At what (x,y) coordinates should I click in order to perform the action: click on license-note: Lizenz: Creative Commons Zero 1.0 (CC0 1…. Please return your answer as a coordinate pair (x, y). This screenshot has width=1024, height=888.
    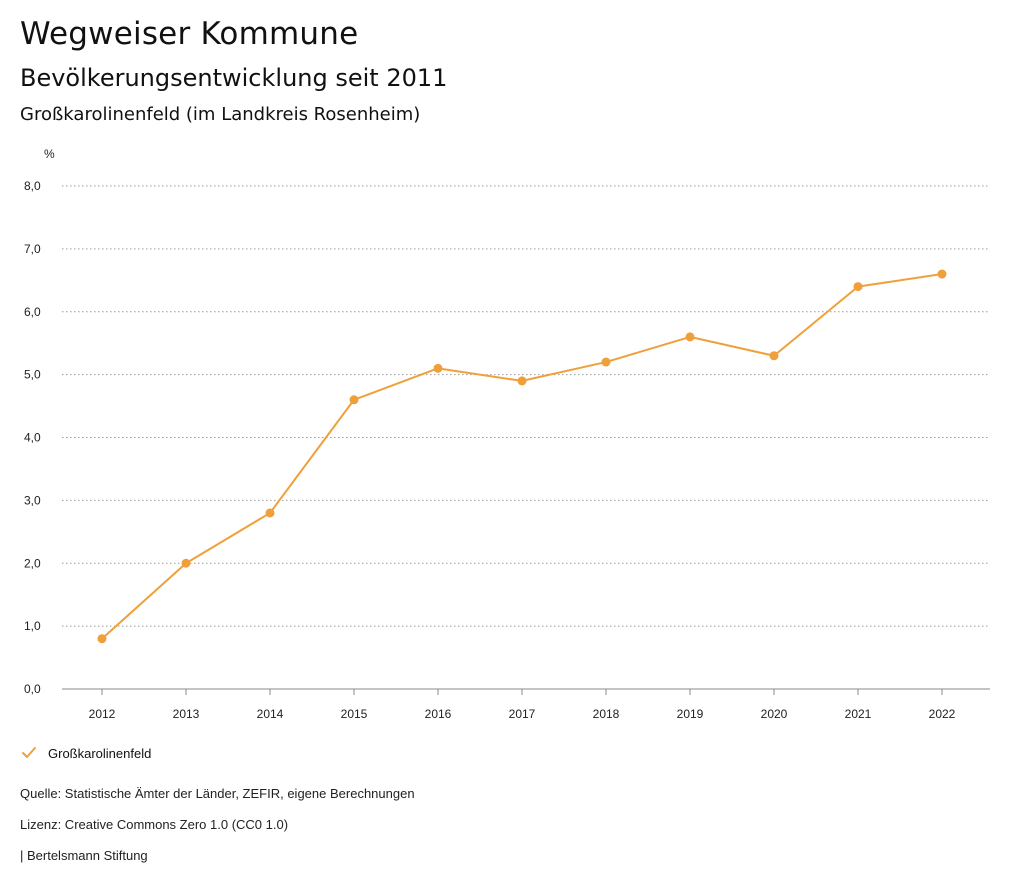
    Looking at the image, I should click on (154, 824).